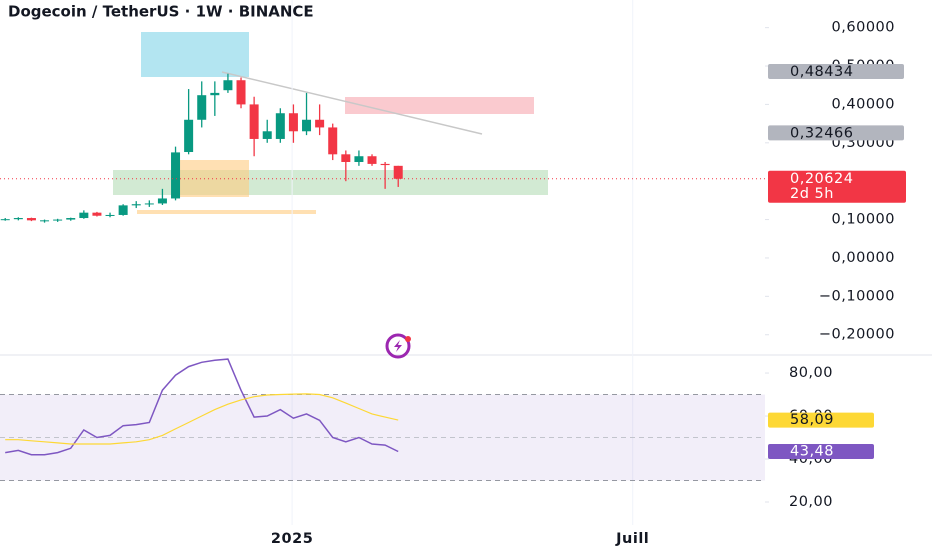  What do you see at coordinates (292, 539) in the screenshot?
I see `x-tick-label: 2025` at bounding box center [292, 539].